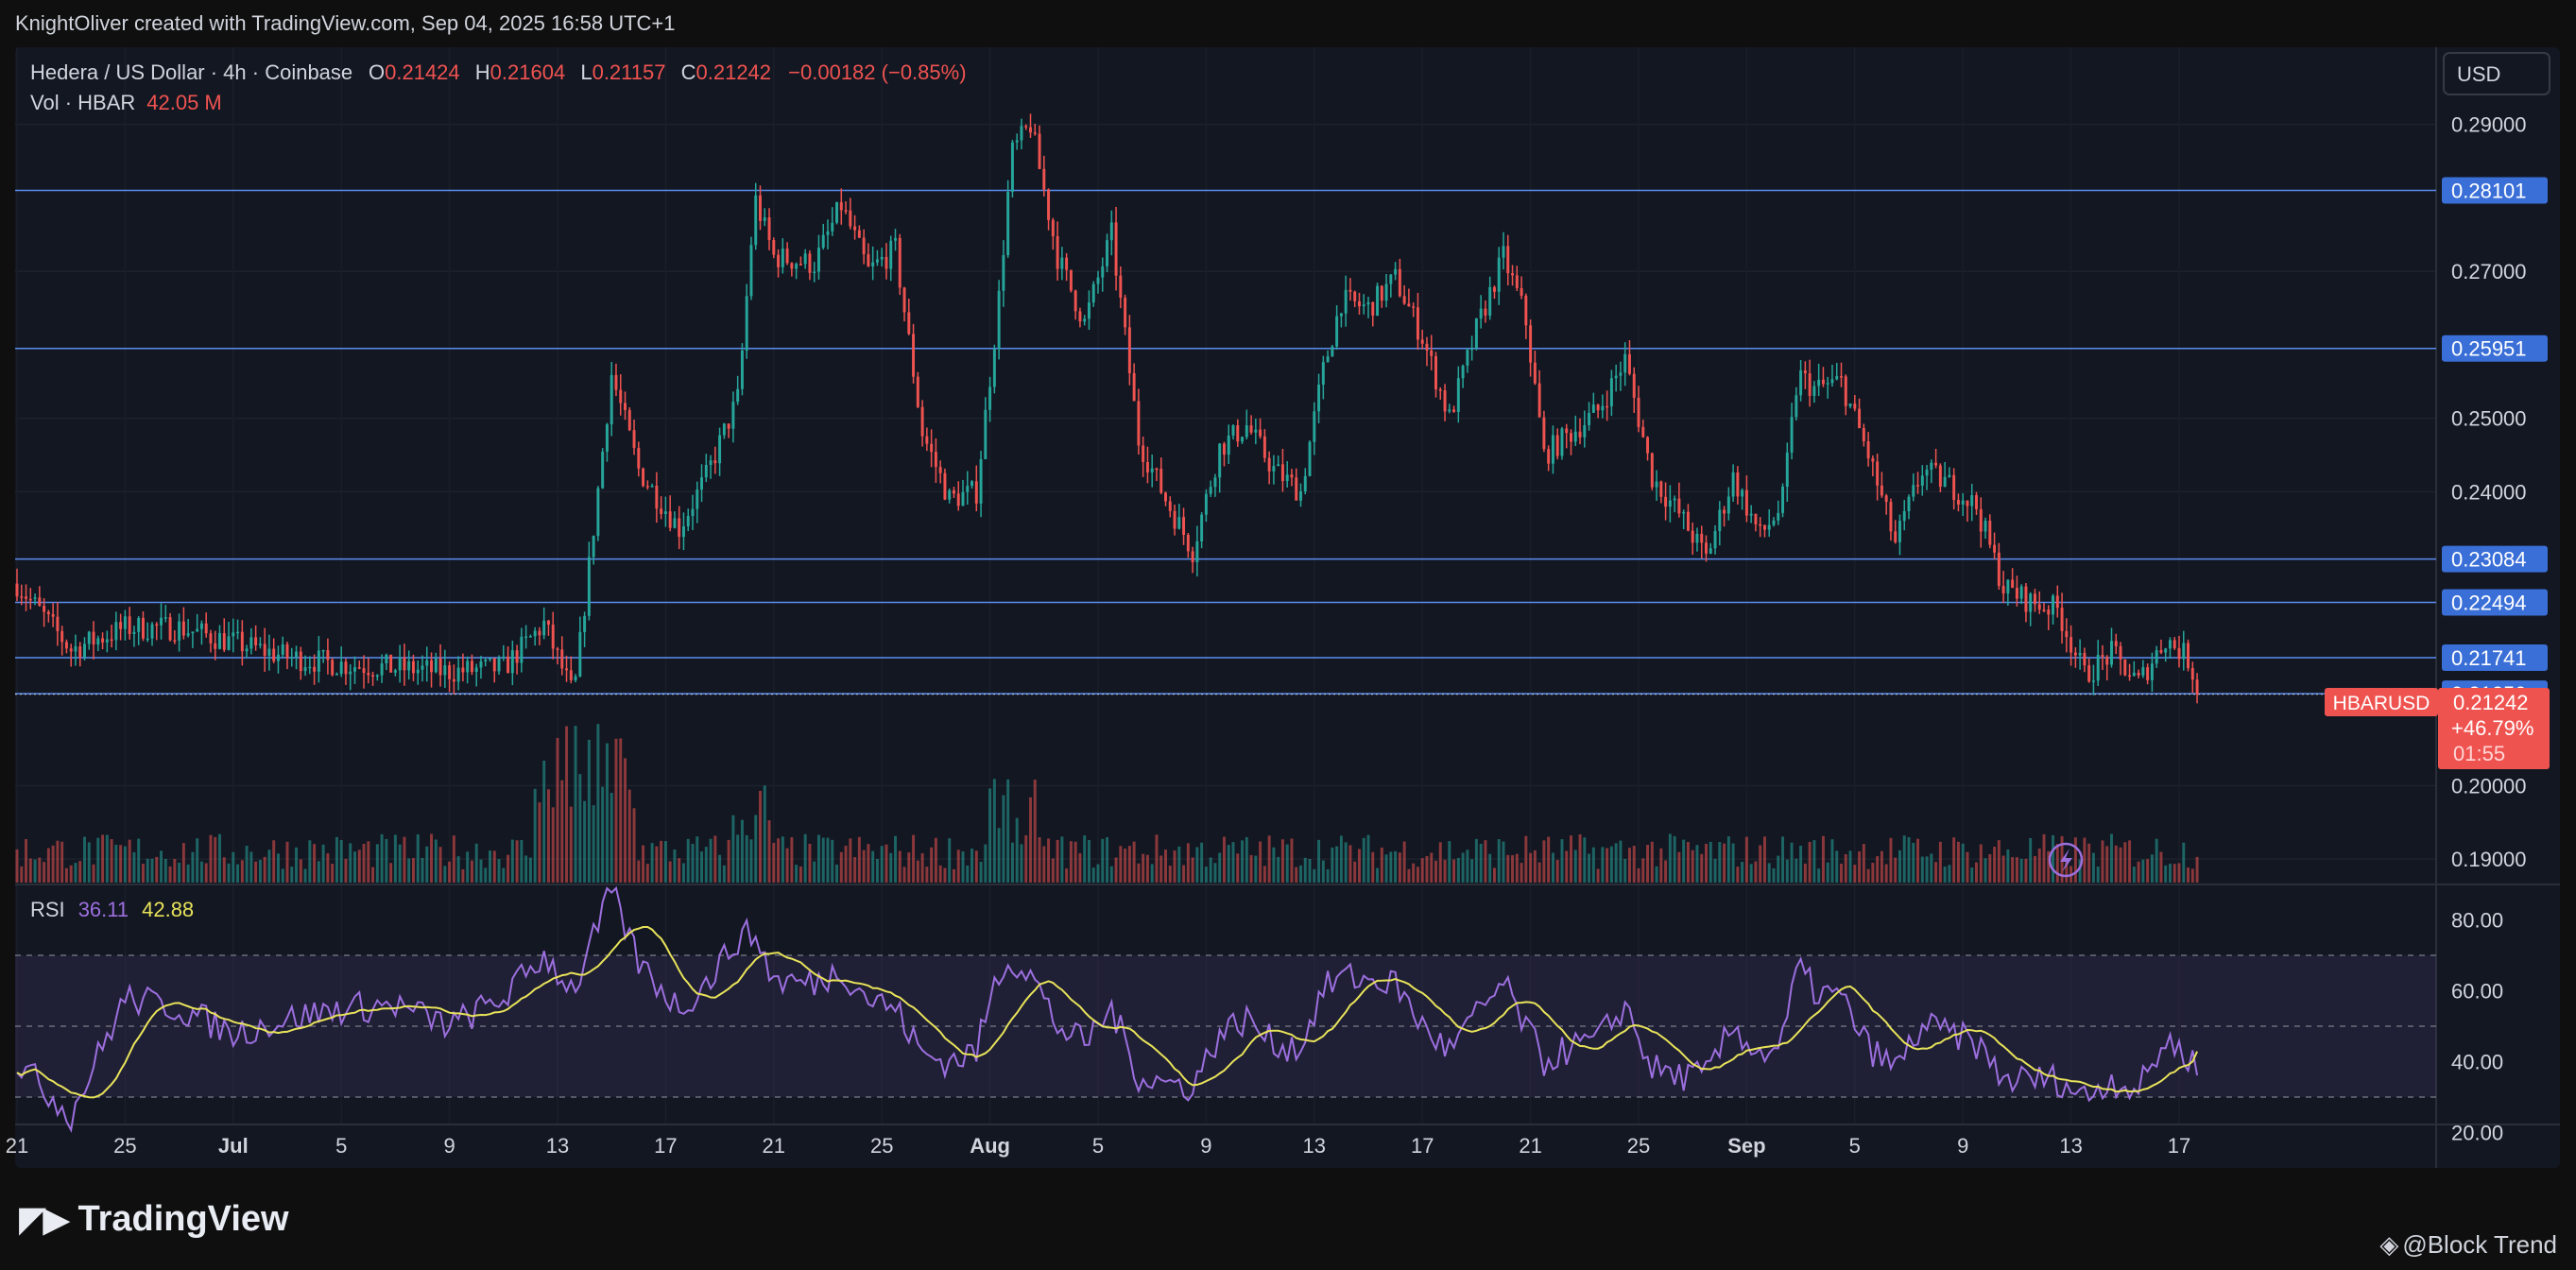 The height and width of the screenshot is (1270, 2576). I want to click on time-tick-label: 21, so click(17, 1146).